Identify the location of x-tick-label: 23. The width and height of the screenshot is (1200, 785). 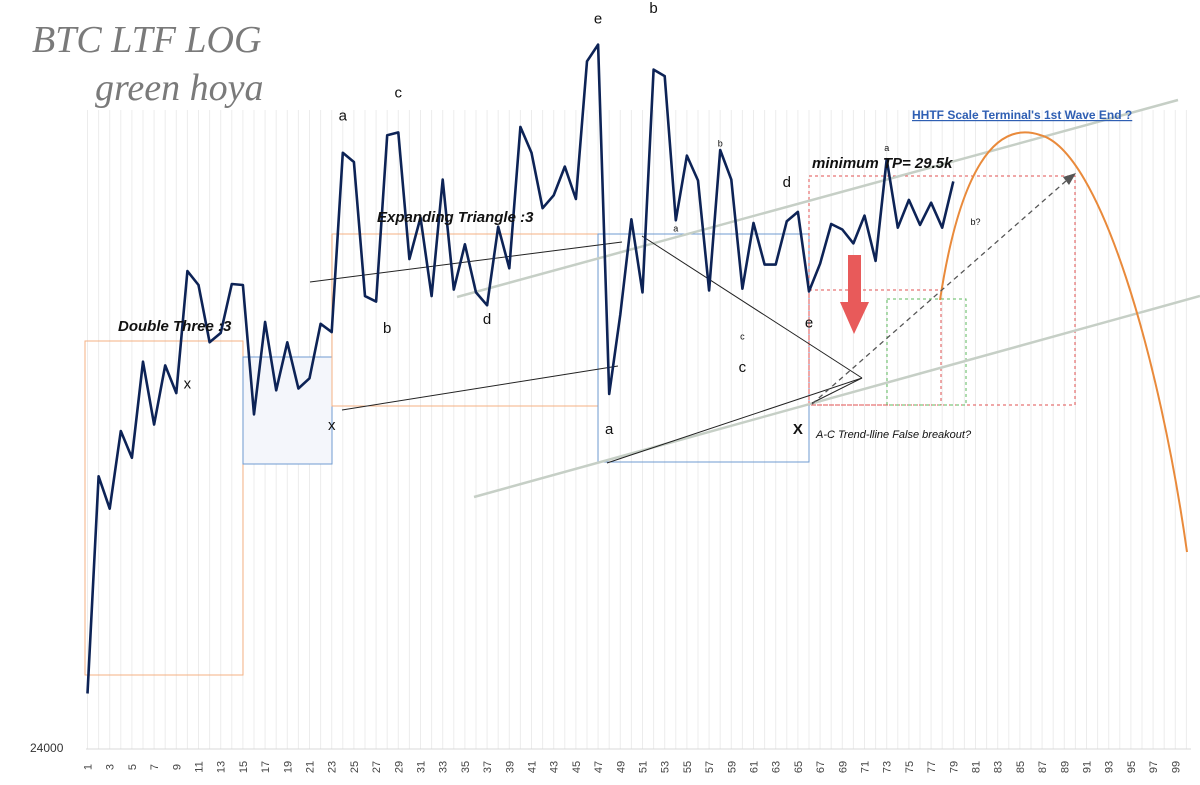
(333, 767).